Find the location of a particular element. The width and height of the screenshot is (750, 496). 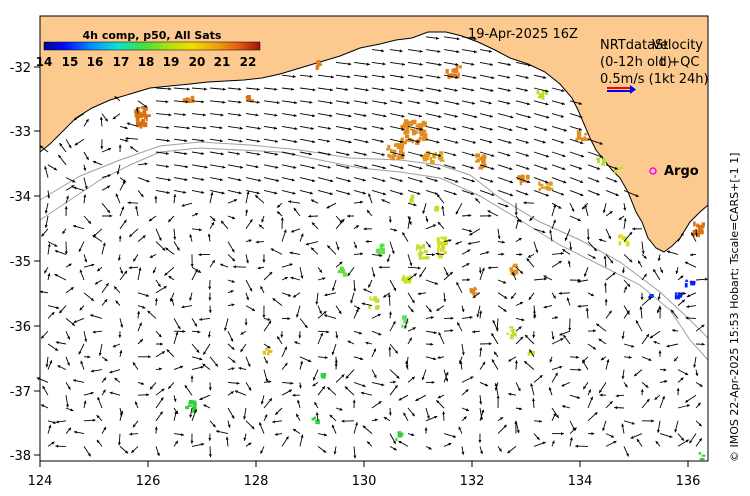

legend-line2-b: t +QC is located at coordinates (679, 62).